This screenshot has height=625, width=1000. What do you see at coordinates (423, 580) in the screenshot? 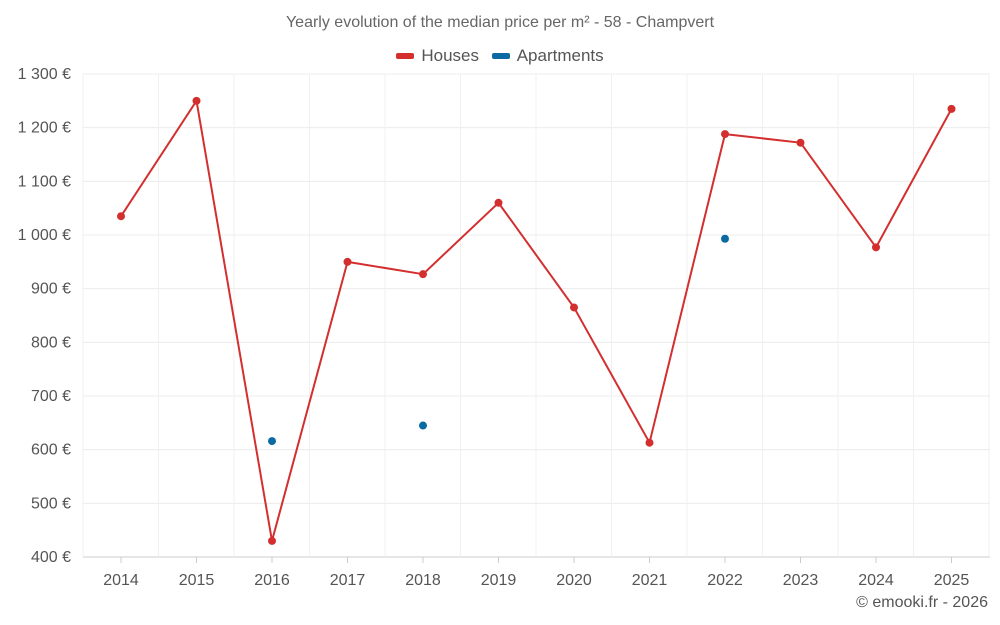
I see `x-tick-label: 2018` at bounding box center [423, 580].